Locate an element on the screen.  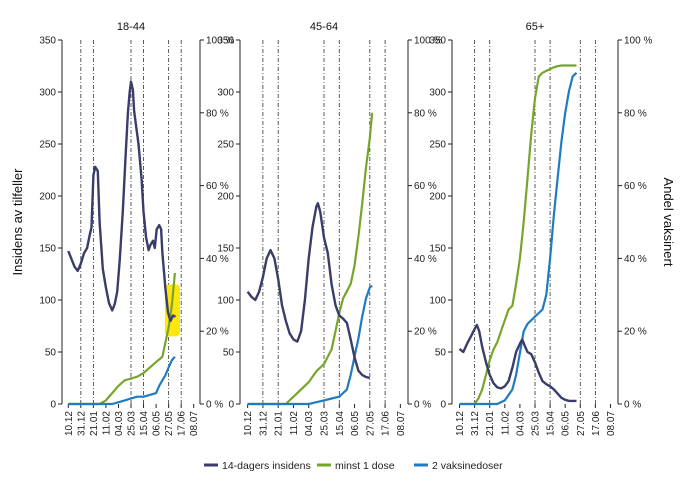
right-tick-label-45-64-0: 0 % is located at coordinates (422, 405).